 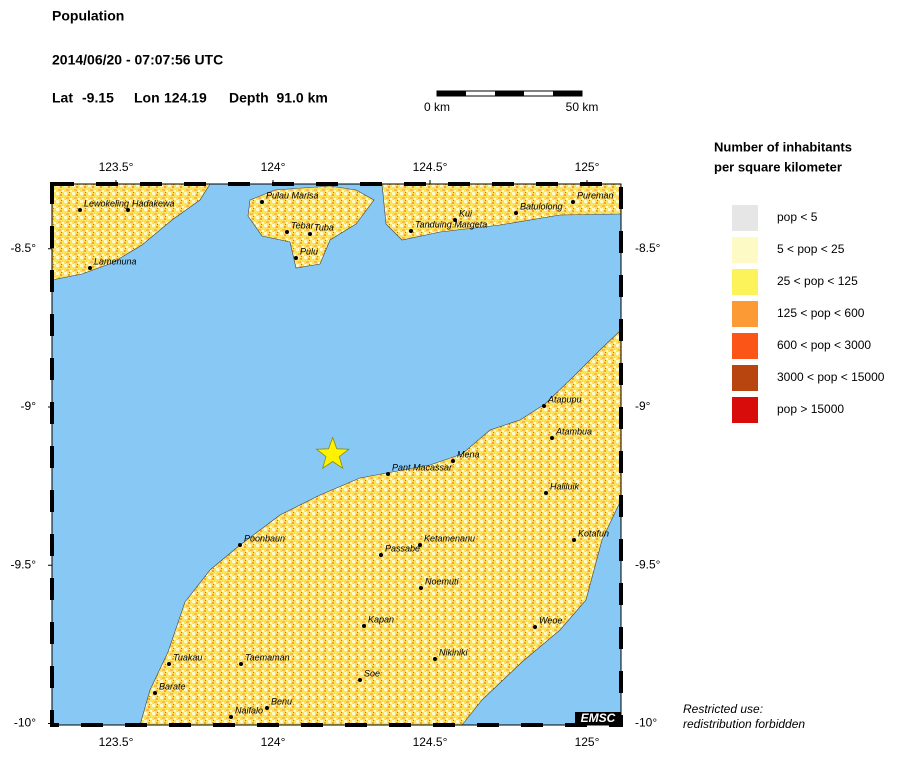 I want to click on city-label: Mena, so click(x=468, y=454).